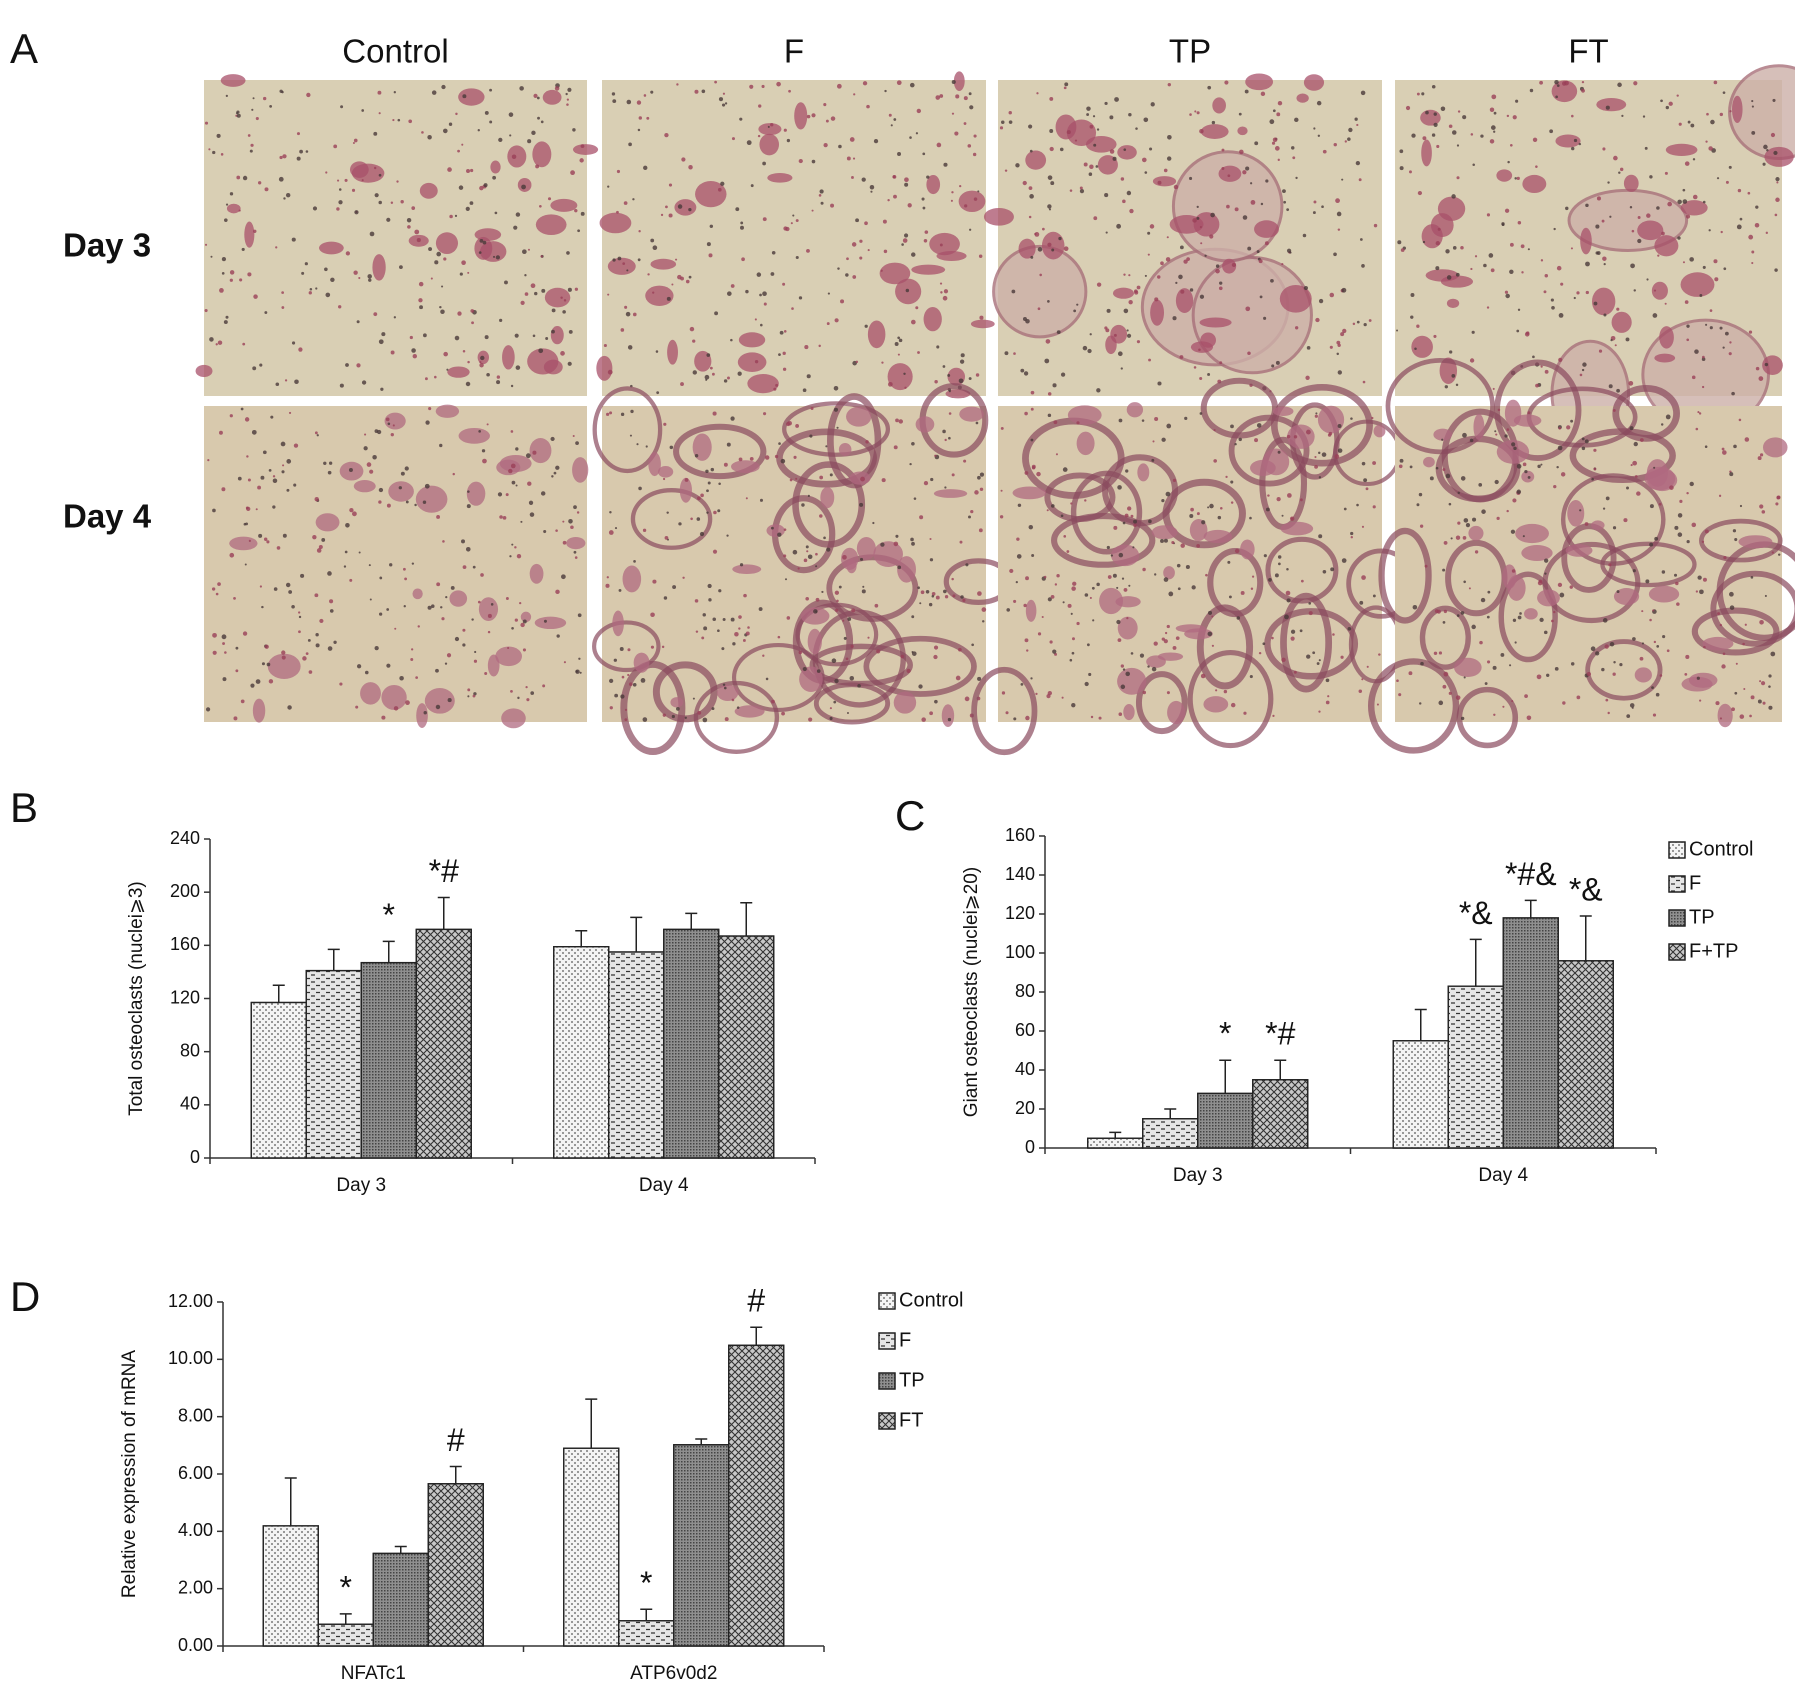 This screenshot has height=1695, width=1795. I want to click on y-tick-label: 12.00, so click(190, 1301).